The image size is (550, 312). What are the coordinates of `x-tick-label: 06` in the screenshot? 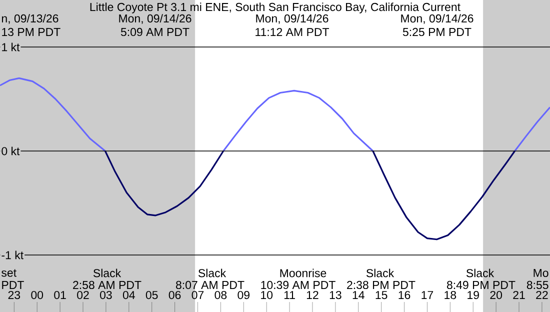 It's located at (174, 295).